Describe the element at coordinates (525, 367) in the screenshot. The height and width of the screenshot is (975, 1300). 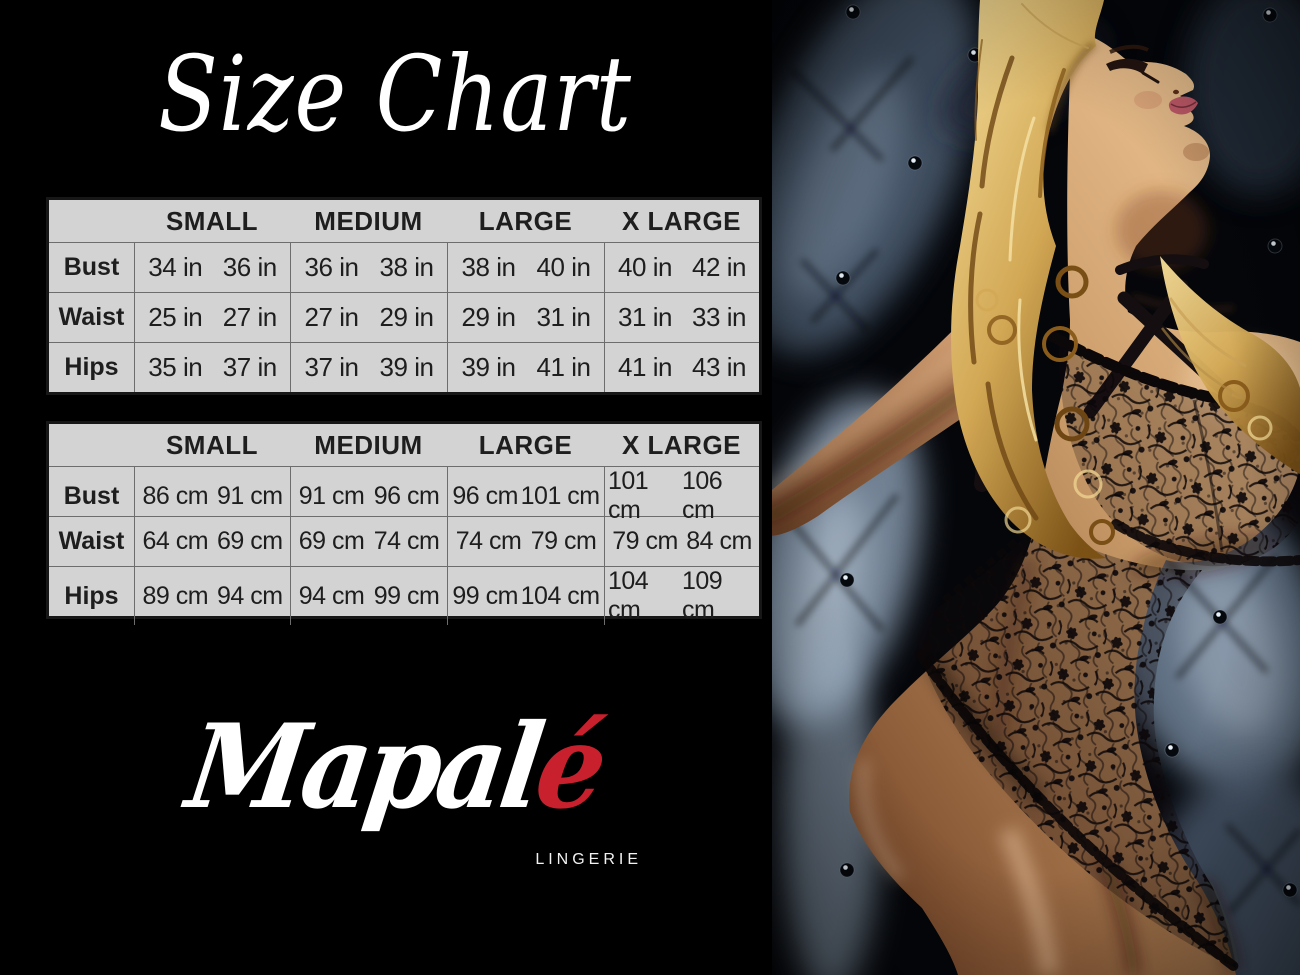
I see `size-cell-large: 39 in 41 in` at that location.